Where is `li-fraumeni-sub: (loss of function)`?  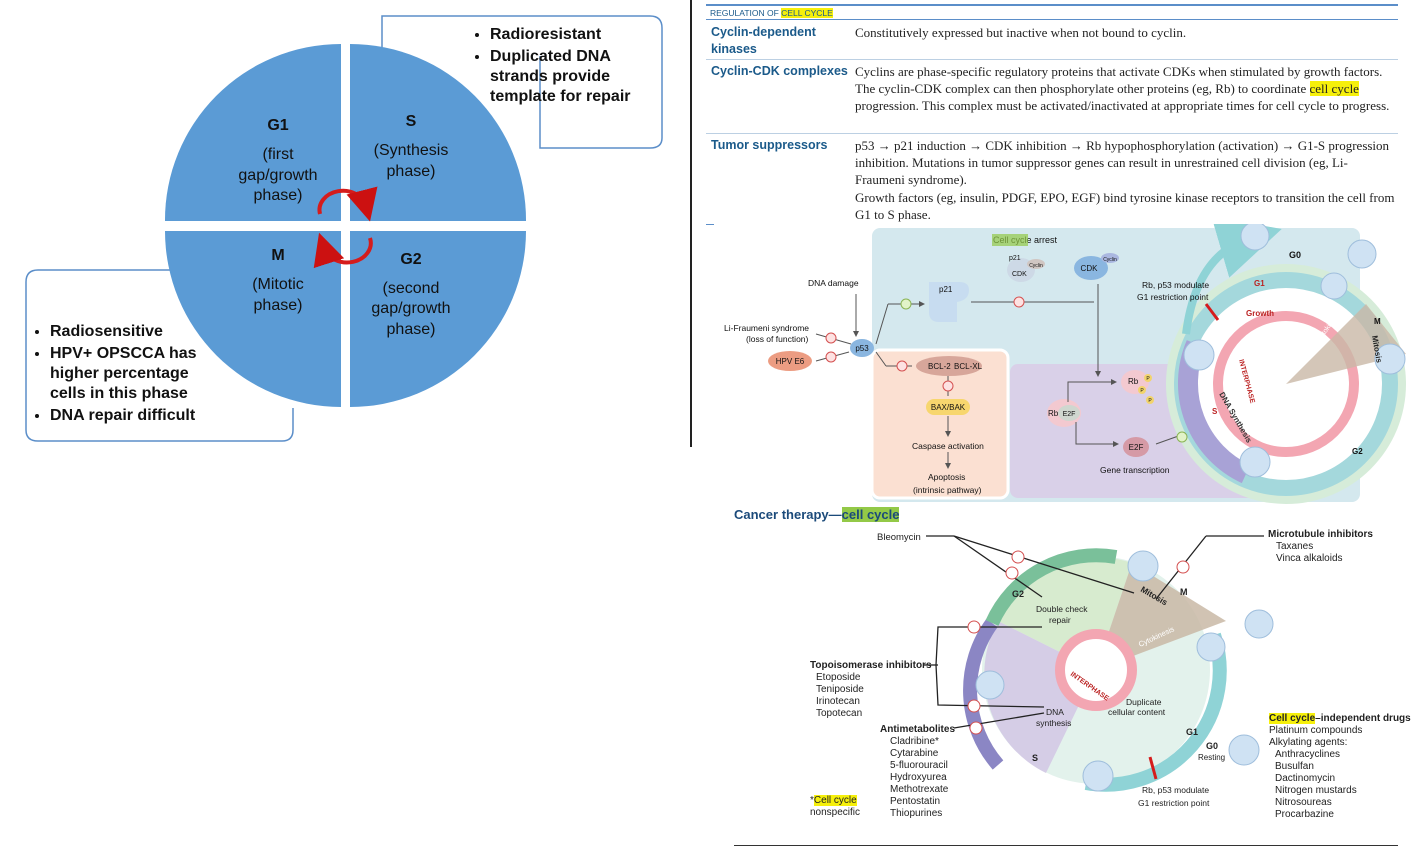
li-fraumeni-sub: (loss of function) is located at coordinates (777, 339).